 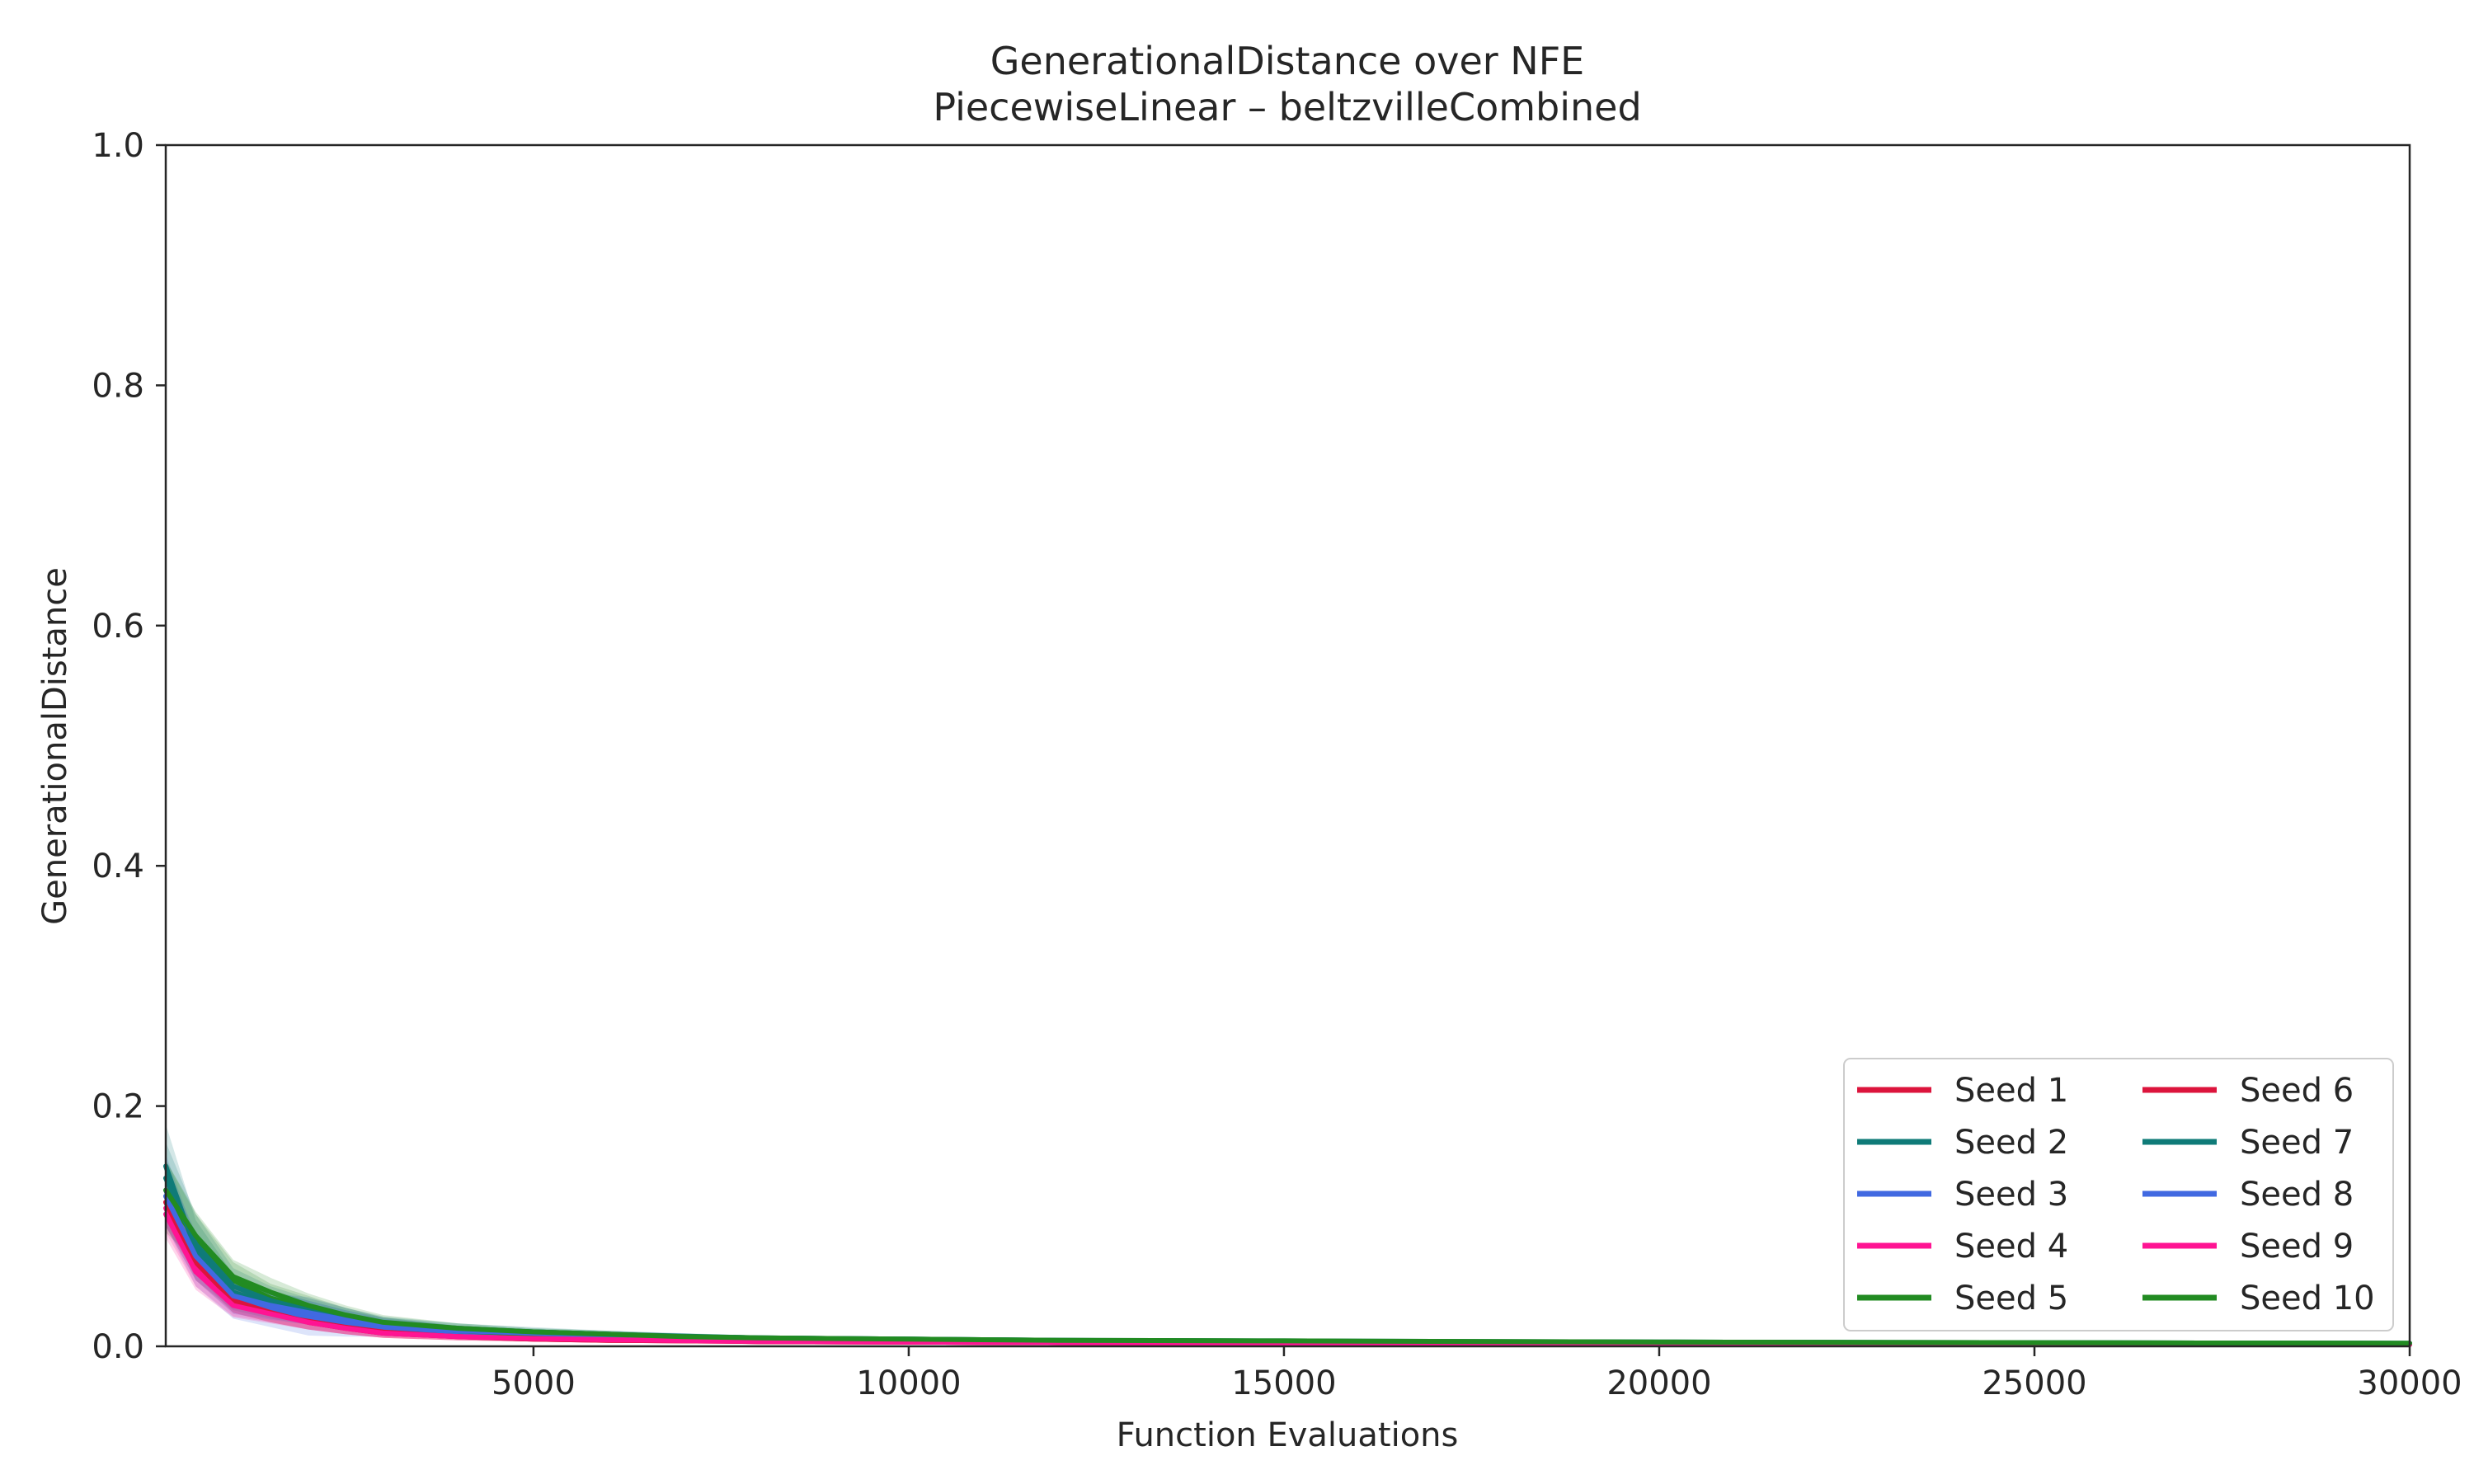 What do you see at coordinates (129, 746) in the screenshot?
I see `y-axis-ticks: 0.0 0.2 0.4 0.6 0.8 1.0` at bounding box center [129, 746].